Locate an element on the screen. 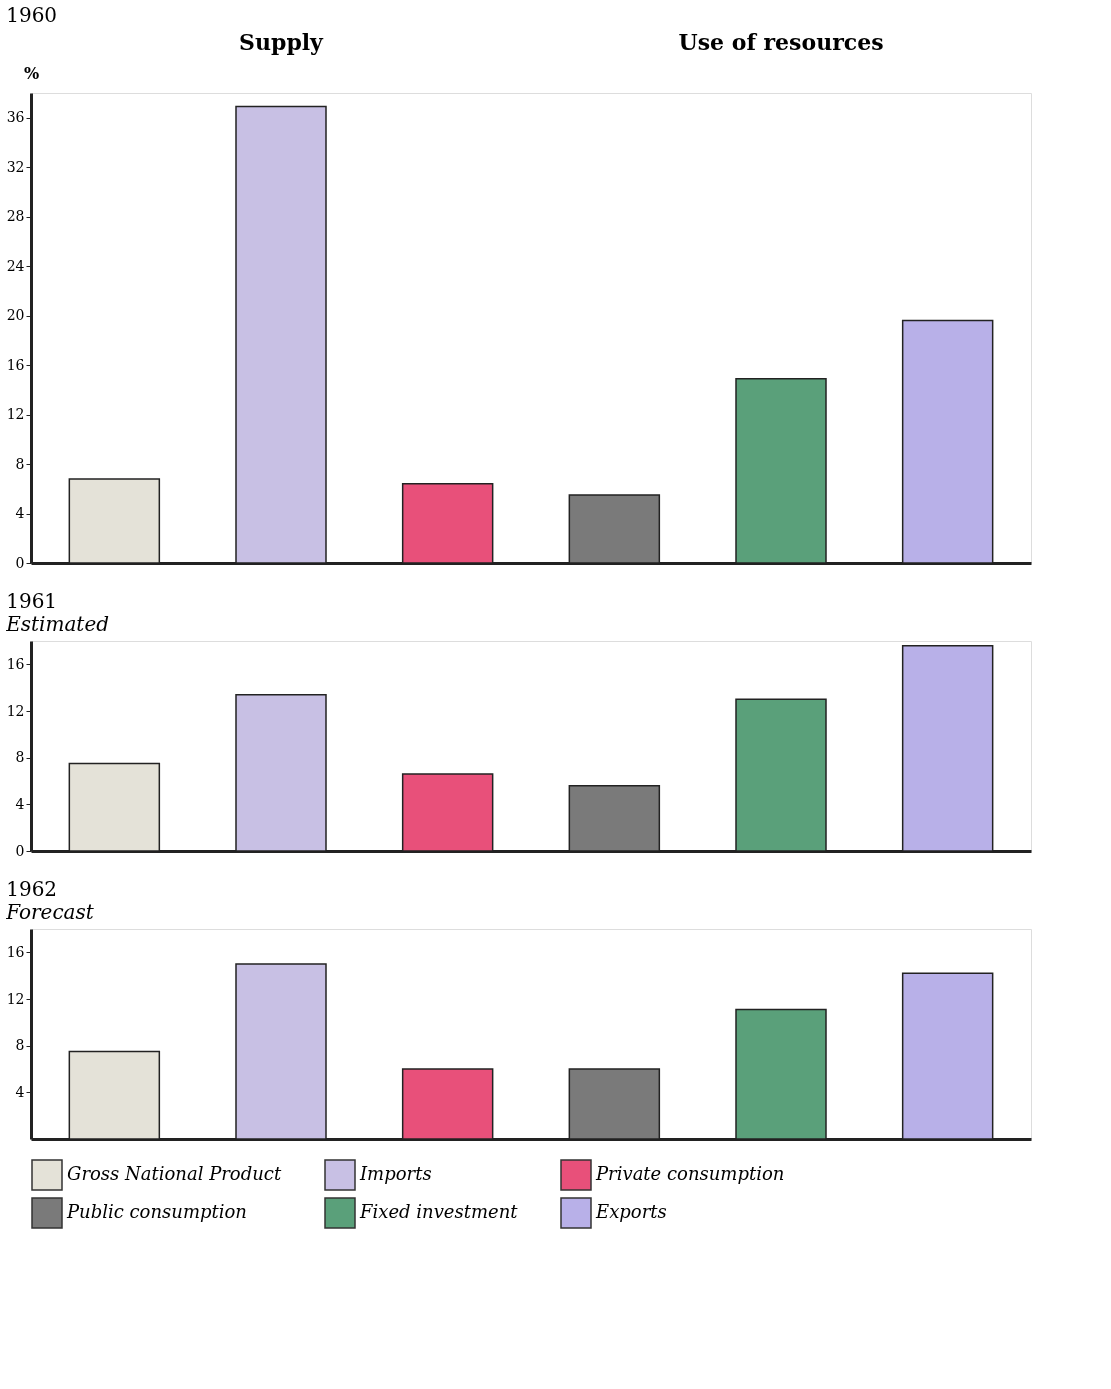 Image resolution: width=1111 pixels, height=1389 pixels. y-tick-label: 32 is located at coordinates (15, 166).